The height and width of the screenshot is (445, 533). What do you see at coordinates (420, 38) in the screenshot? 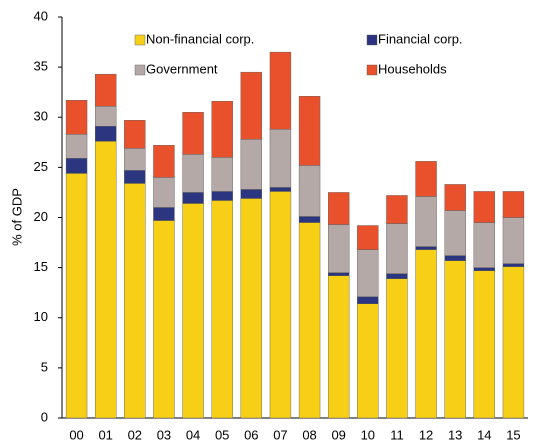
I see `legend-label: Financial corp.` at bounding box center [420, 38].